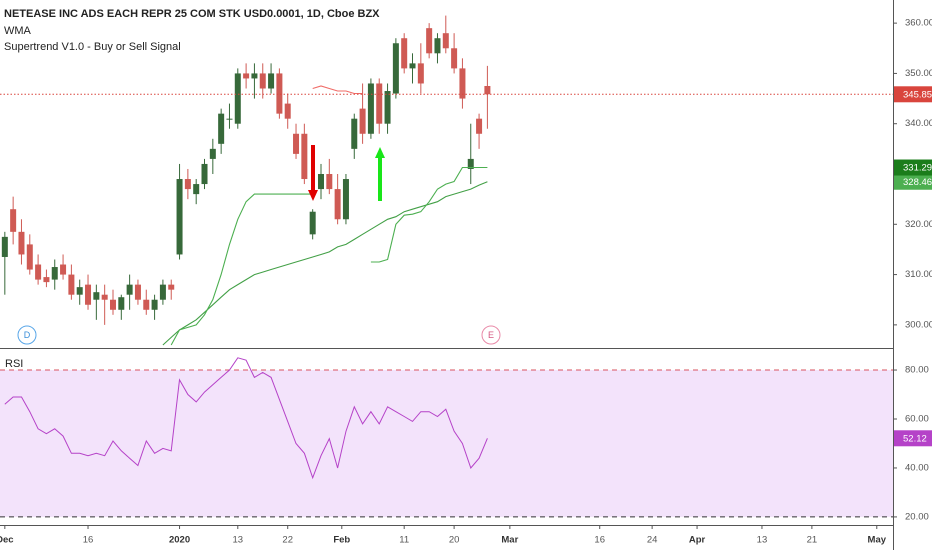  I want to click on y-tick-label: 340.00, so click(918, 123).